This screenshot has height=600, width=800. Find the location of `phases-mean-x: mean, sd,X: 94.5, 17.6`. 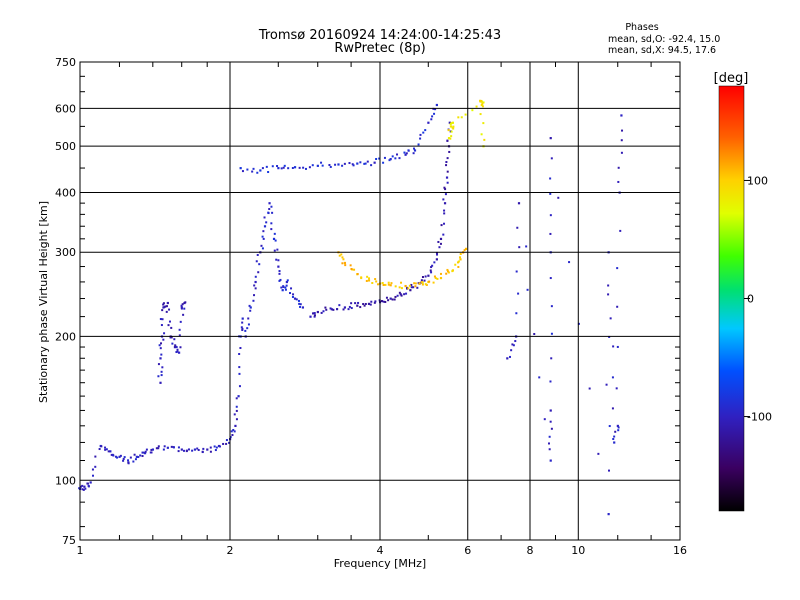

phases-mean-x: mean, sd,X: 94.5, 17.6 is located at coordinates (662, 50).